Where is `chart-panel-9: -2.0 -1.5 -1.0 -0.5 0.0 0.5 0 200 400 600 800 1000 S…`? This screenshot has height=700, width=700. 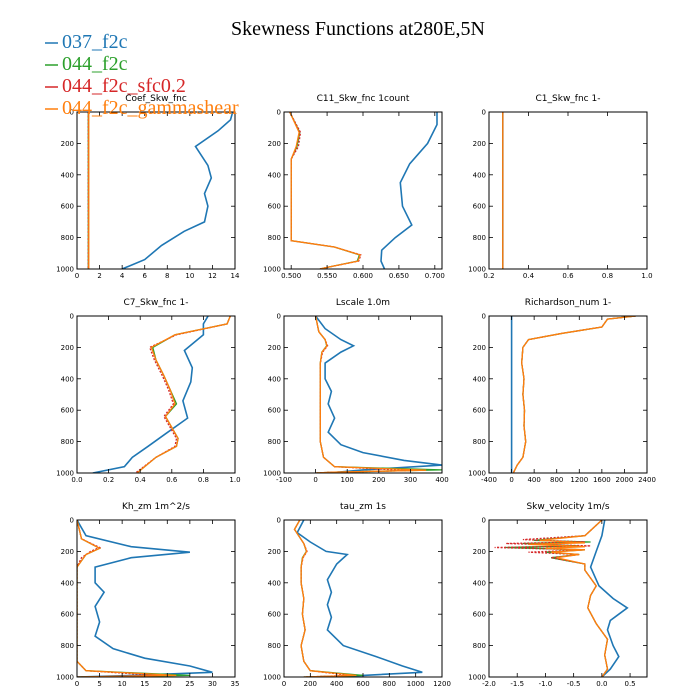 chart-panel-9: -2.0 -1.5 -1.0 -0.5 0.0 0.5 0 200 400 600 800 1000 S… is located at coordinates (558, 595).